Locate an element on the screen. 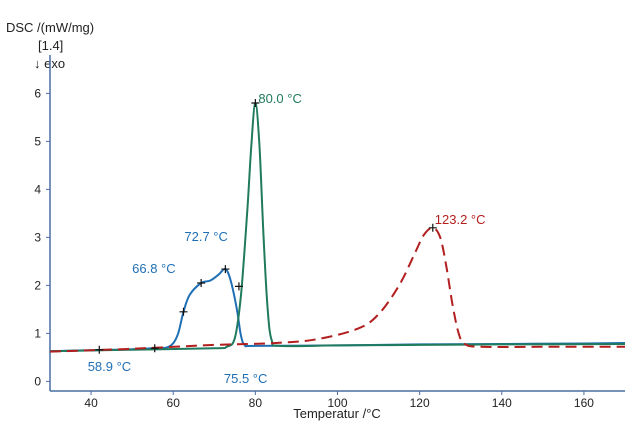 This screenshot has width=640, height=431. y-tick-label: 4 is located at coordinates (37, 189).